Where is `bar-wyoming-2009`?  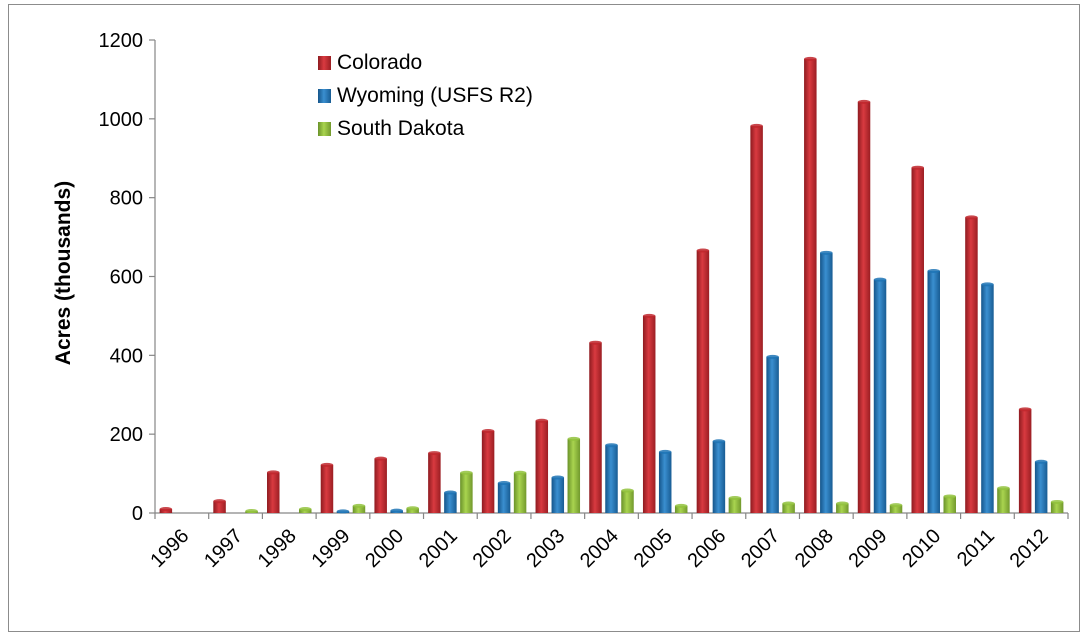 bar-wyoming-2009 is located at coordinates (880, 396).